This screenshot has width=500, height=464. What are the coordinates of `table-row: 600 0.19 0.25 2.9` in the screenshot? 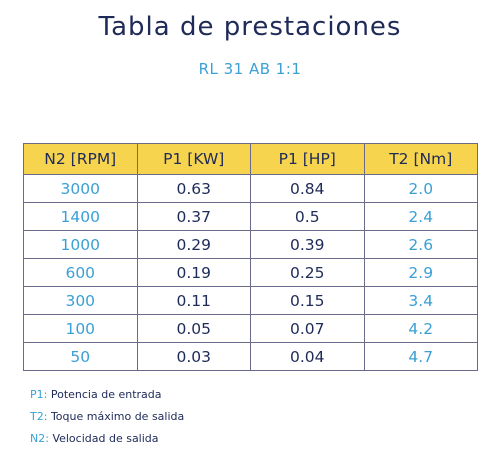 It's located at (250, 272).